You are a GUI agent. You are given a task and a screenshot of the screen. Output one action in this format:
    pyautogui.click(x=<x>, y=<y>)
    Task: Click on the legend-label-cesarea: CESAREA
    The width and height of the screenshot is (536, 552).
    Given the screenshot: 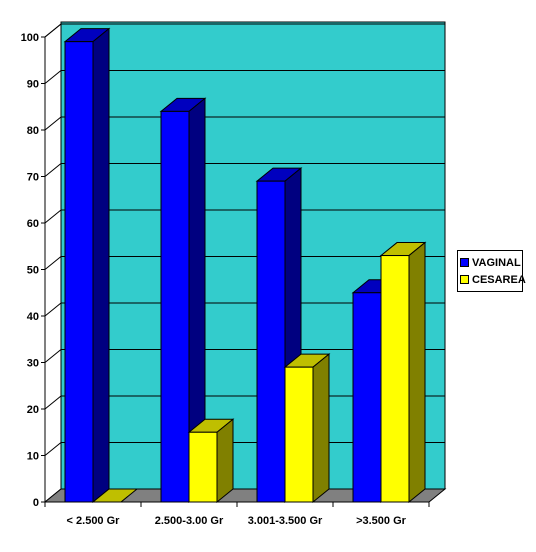 What is the action you would take?
    pyautogui.click(x=499, y=279)
    